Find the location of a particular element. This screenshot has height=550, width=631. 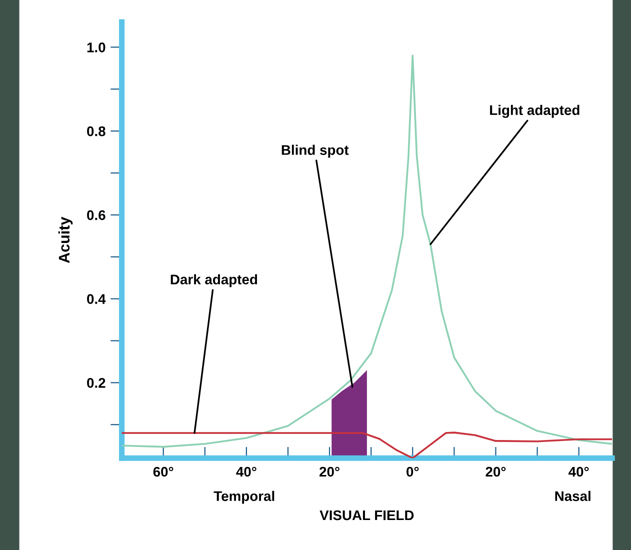

x-tick-label: 60° is located at coordinates (163, 471).